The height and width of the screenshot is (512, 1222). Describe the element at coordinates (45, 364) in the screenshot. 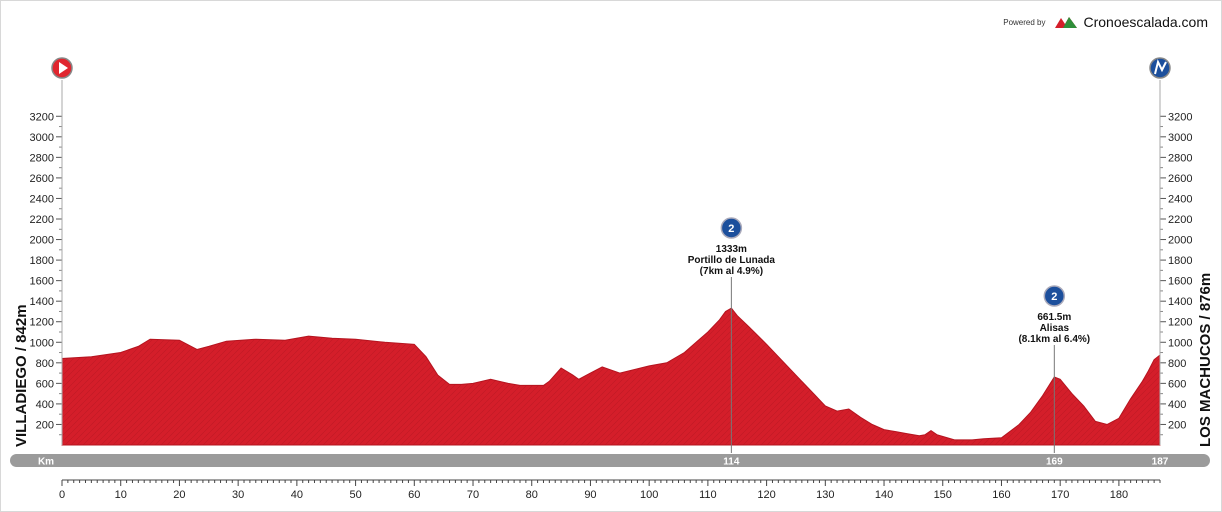

I see `y-tick-label-left: 800` at that location.